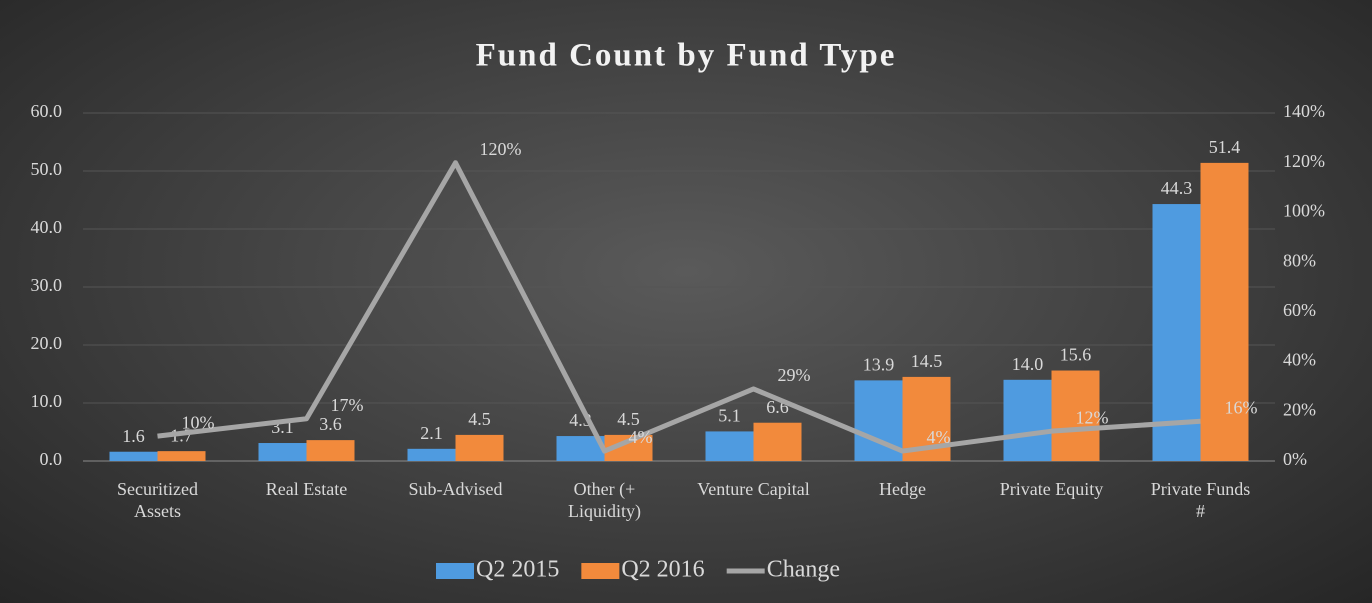  What do you see at coordinates (330, 424) in the screenshot?
I see `bar-value-label: 3.6` at bounding box center [330, 424].